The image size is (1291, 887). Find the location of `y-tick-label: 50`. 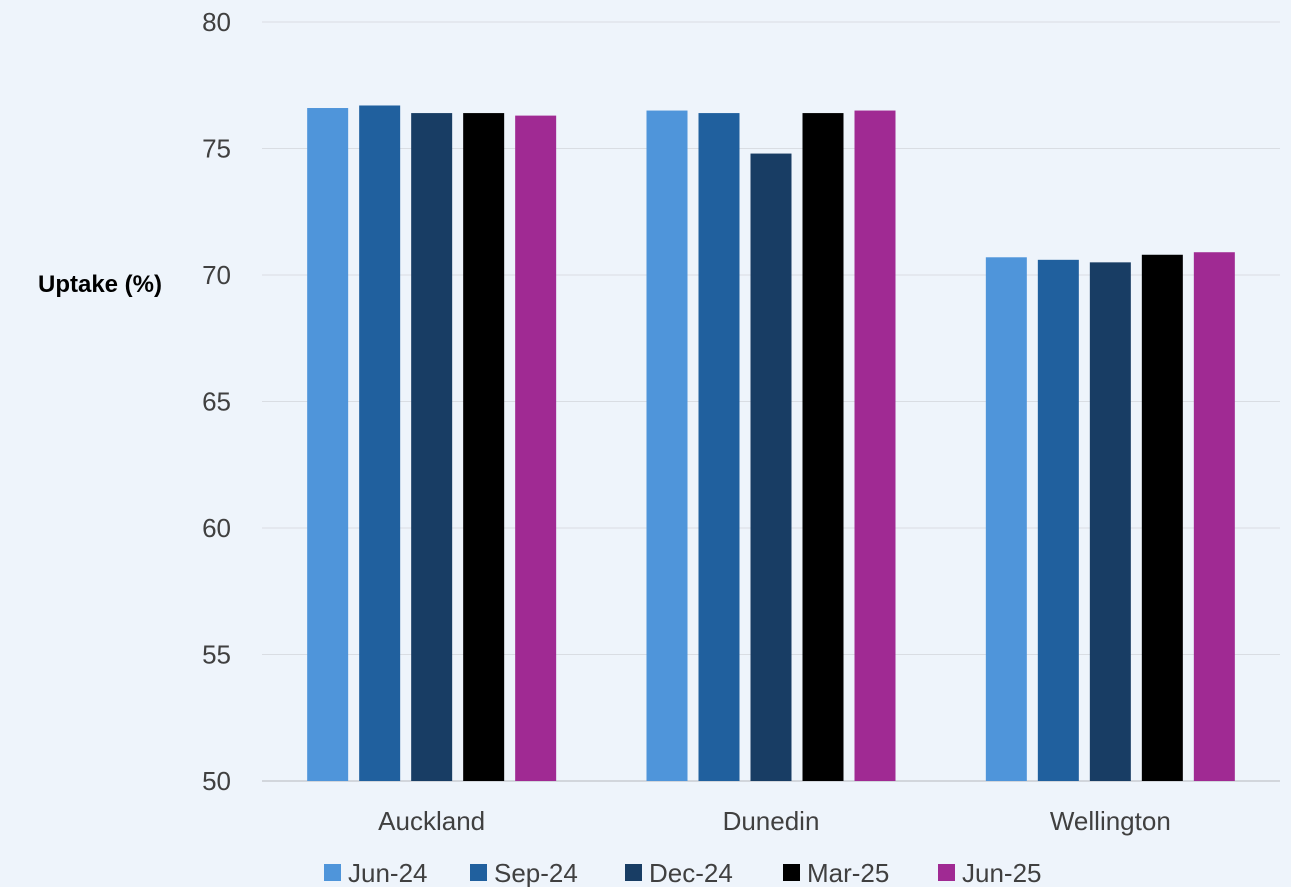

y-tick-label: 50 is located at coordinates (216, 781).